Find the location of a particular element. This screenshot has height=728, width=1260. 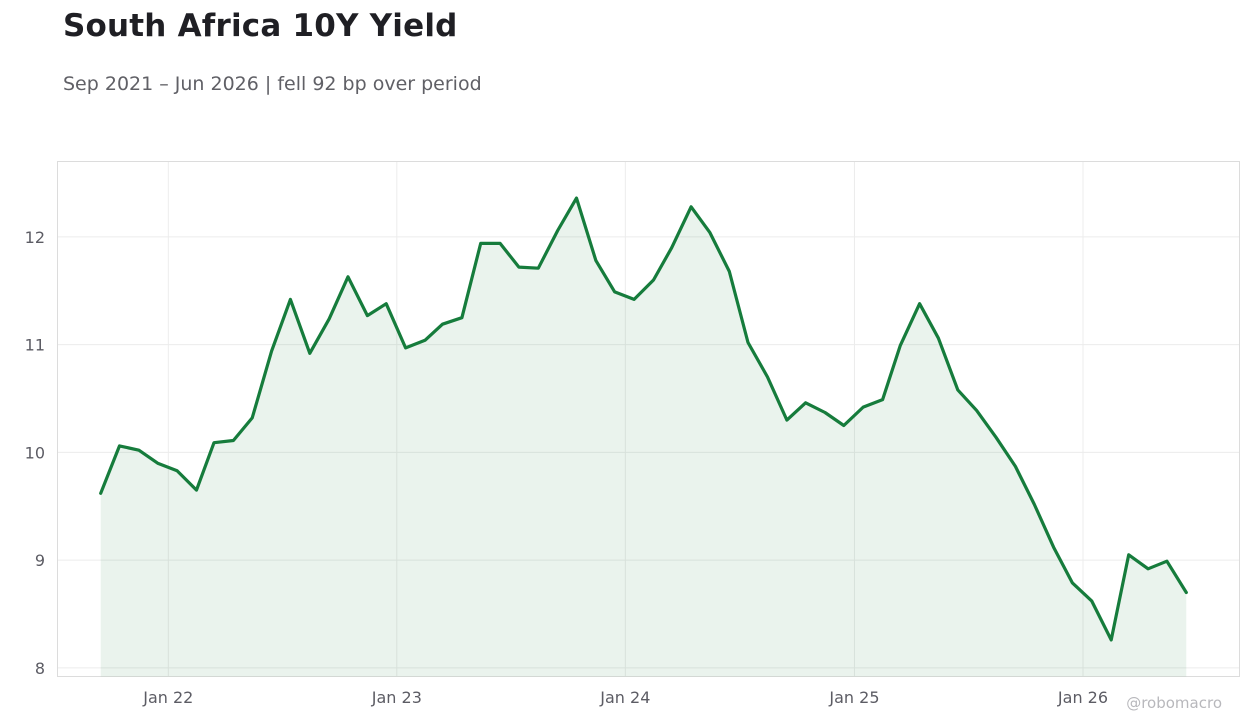

y-tick-labels: 8 9 10 11 12 is located at coordinates (35, 453).